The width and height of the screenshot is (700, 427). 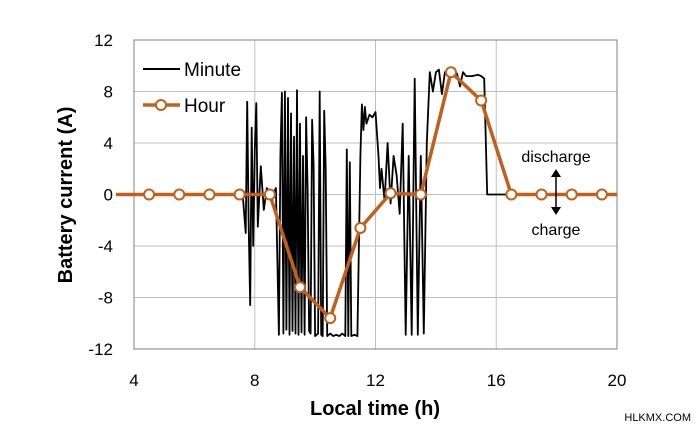 What do you see at coordinates (254, 380) in the screenshot?
I see `x-tick-label: 8` at bounding box center [254, 380].